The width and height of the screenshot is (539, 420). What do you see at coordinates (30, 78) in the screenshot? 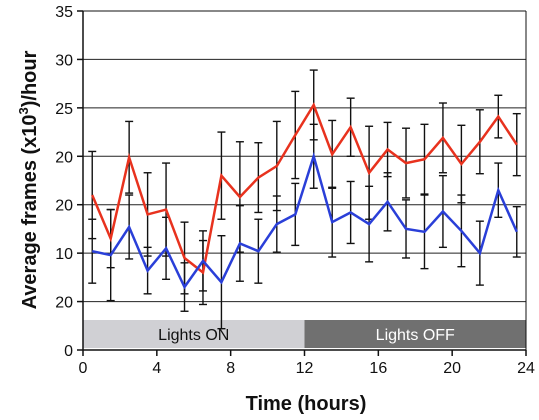
I see `y-axis-title-suffix: )/hour` at bounding box center [30, 78].